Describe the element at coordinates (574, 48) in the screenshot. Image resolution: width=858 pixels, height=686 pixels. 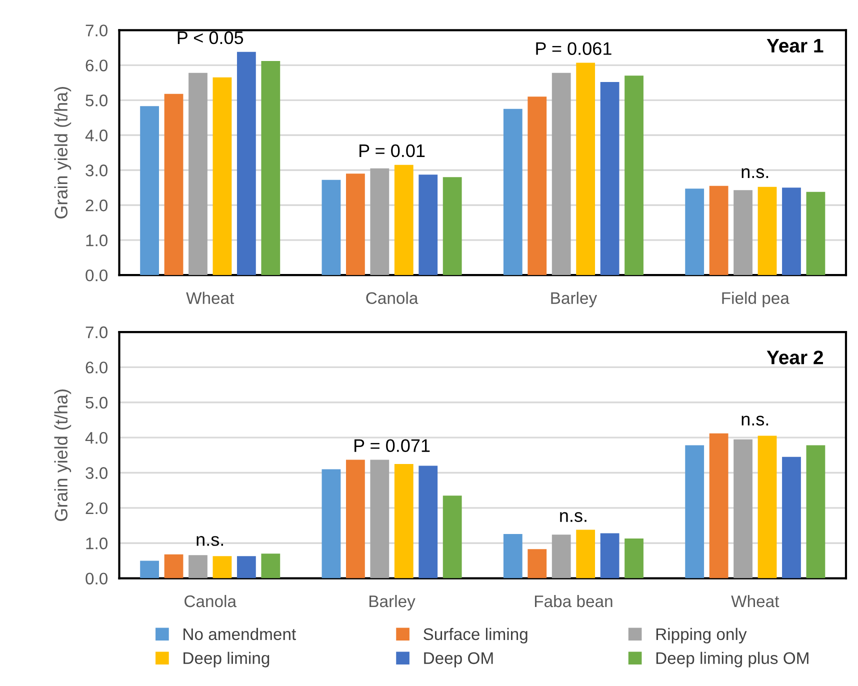
I see `annotation: P = 0.061` at that location.